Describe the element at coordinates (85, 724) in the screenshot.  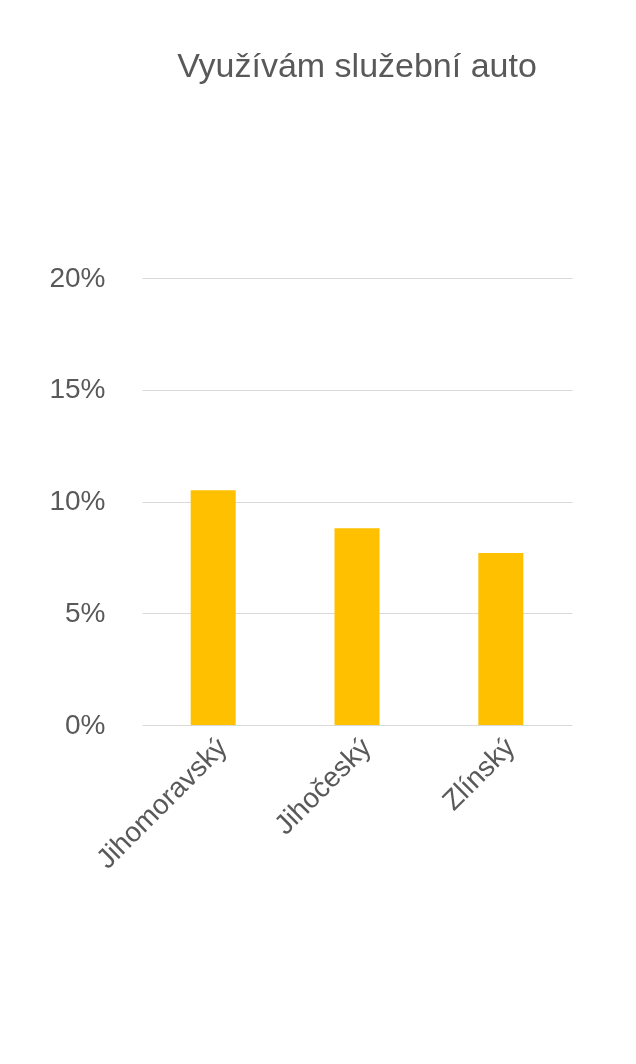
I see `y-tick-label: 0%` at that location.